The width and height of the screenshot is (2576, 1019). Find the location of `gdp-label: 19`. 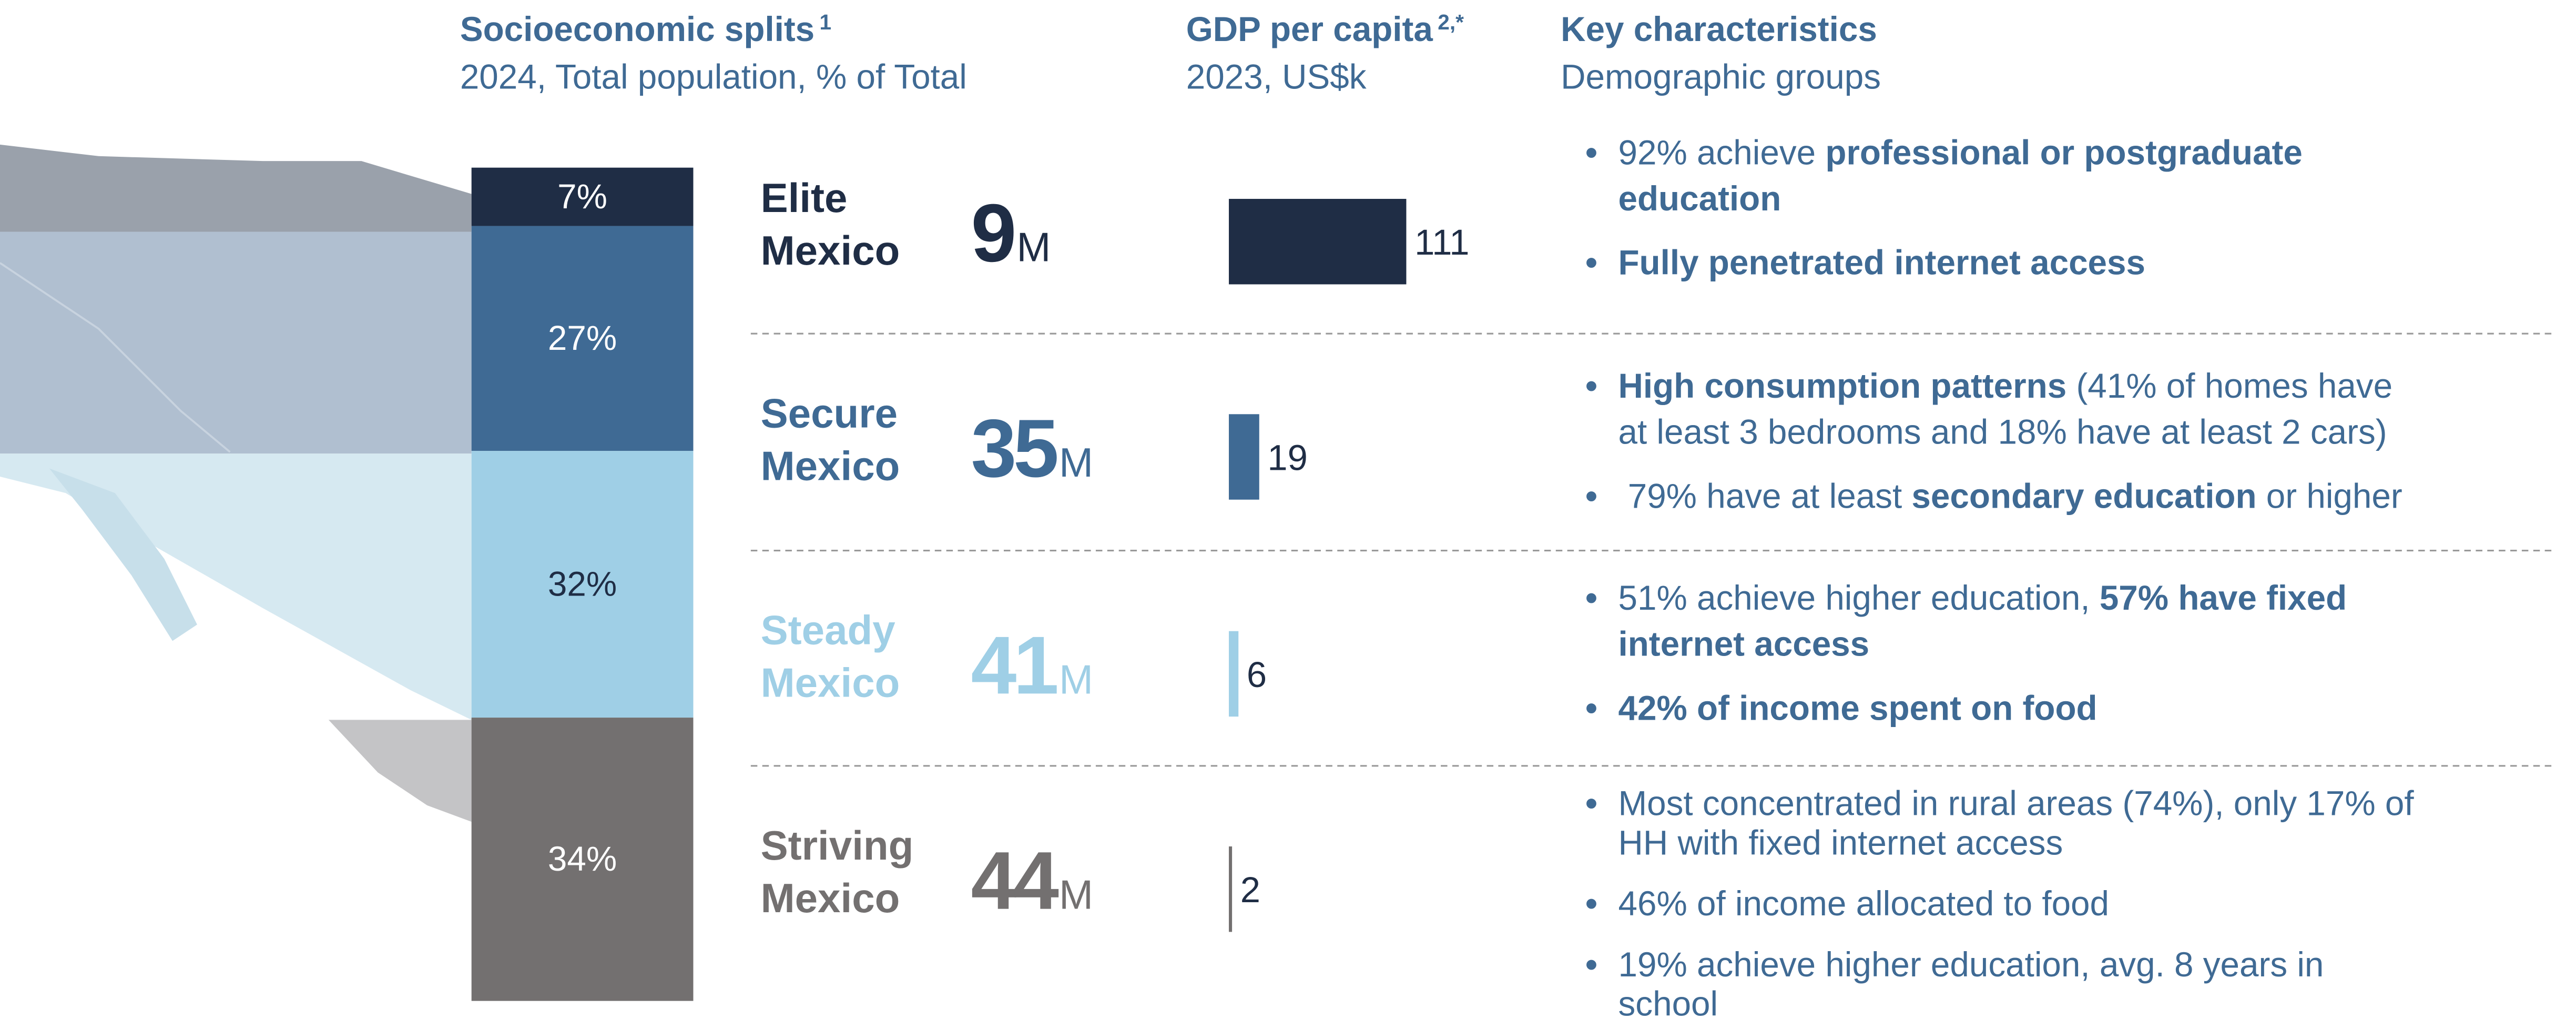

gdp-label: 19 is located at coordinates (1287, 458).